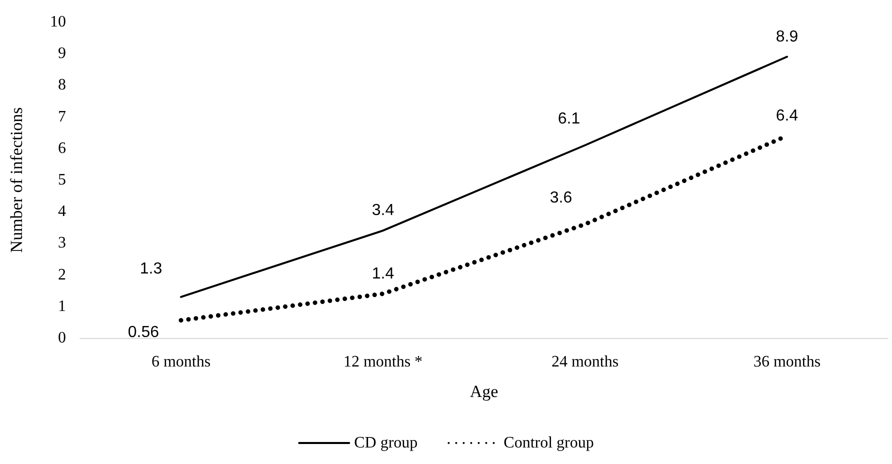 The image size is (892, 464). I want to click on data-label: 3.4, so click(383, 211).